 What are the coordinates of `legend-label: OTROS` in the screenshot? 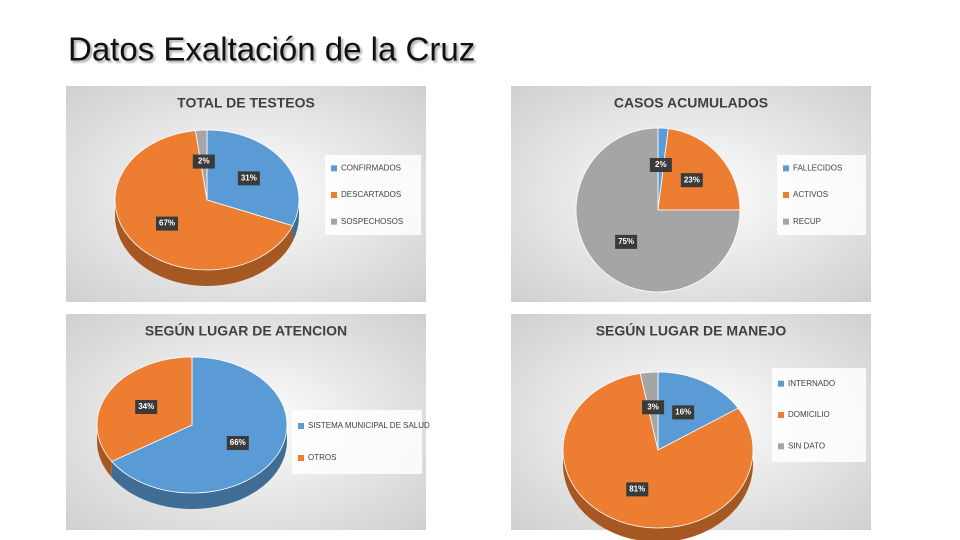 It's located at (322, 457).